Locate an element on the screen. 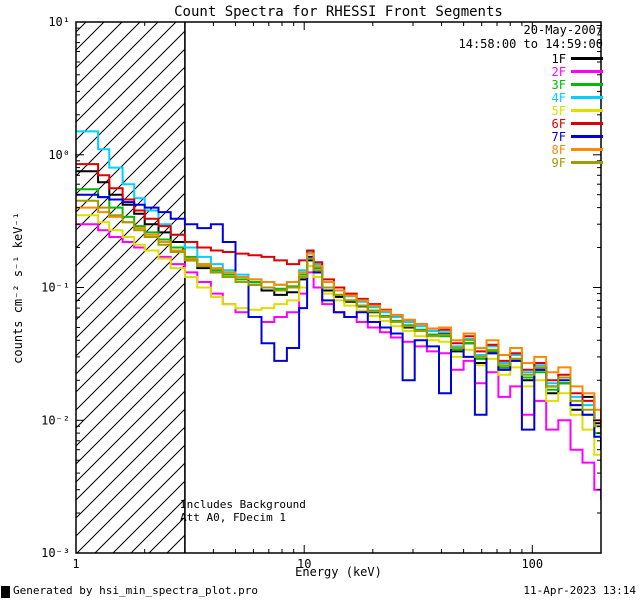 This screenshot has width=640, height=600. y-axis-label: counts cm⁻² s⁻¹ keV⁻¹ is located at coordinates (18, 288).